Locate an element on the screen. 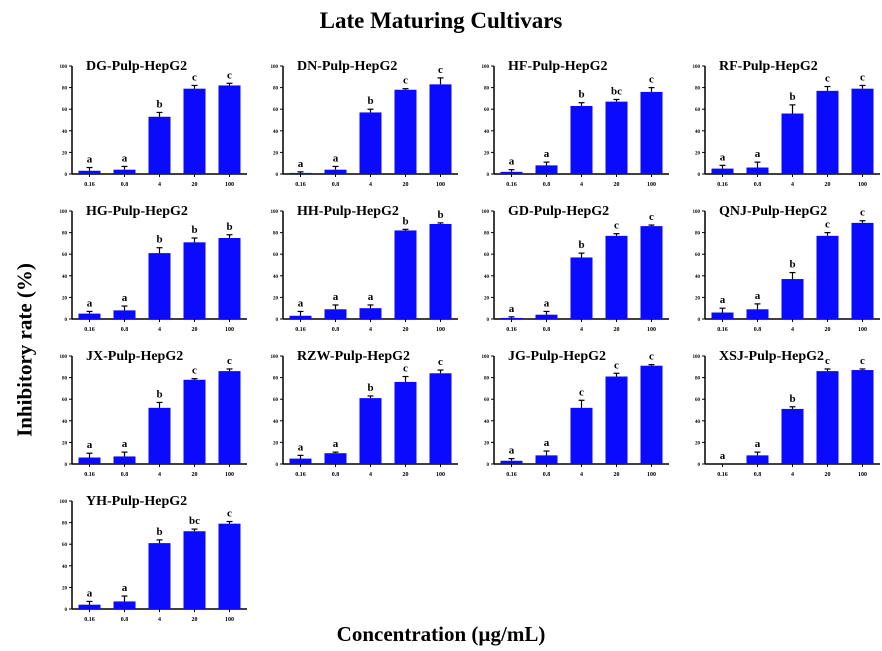  panel-title: JX-Pulp-HepG2 is located at coordinates (134, 356).